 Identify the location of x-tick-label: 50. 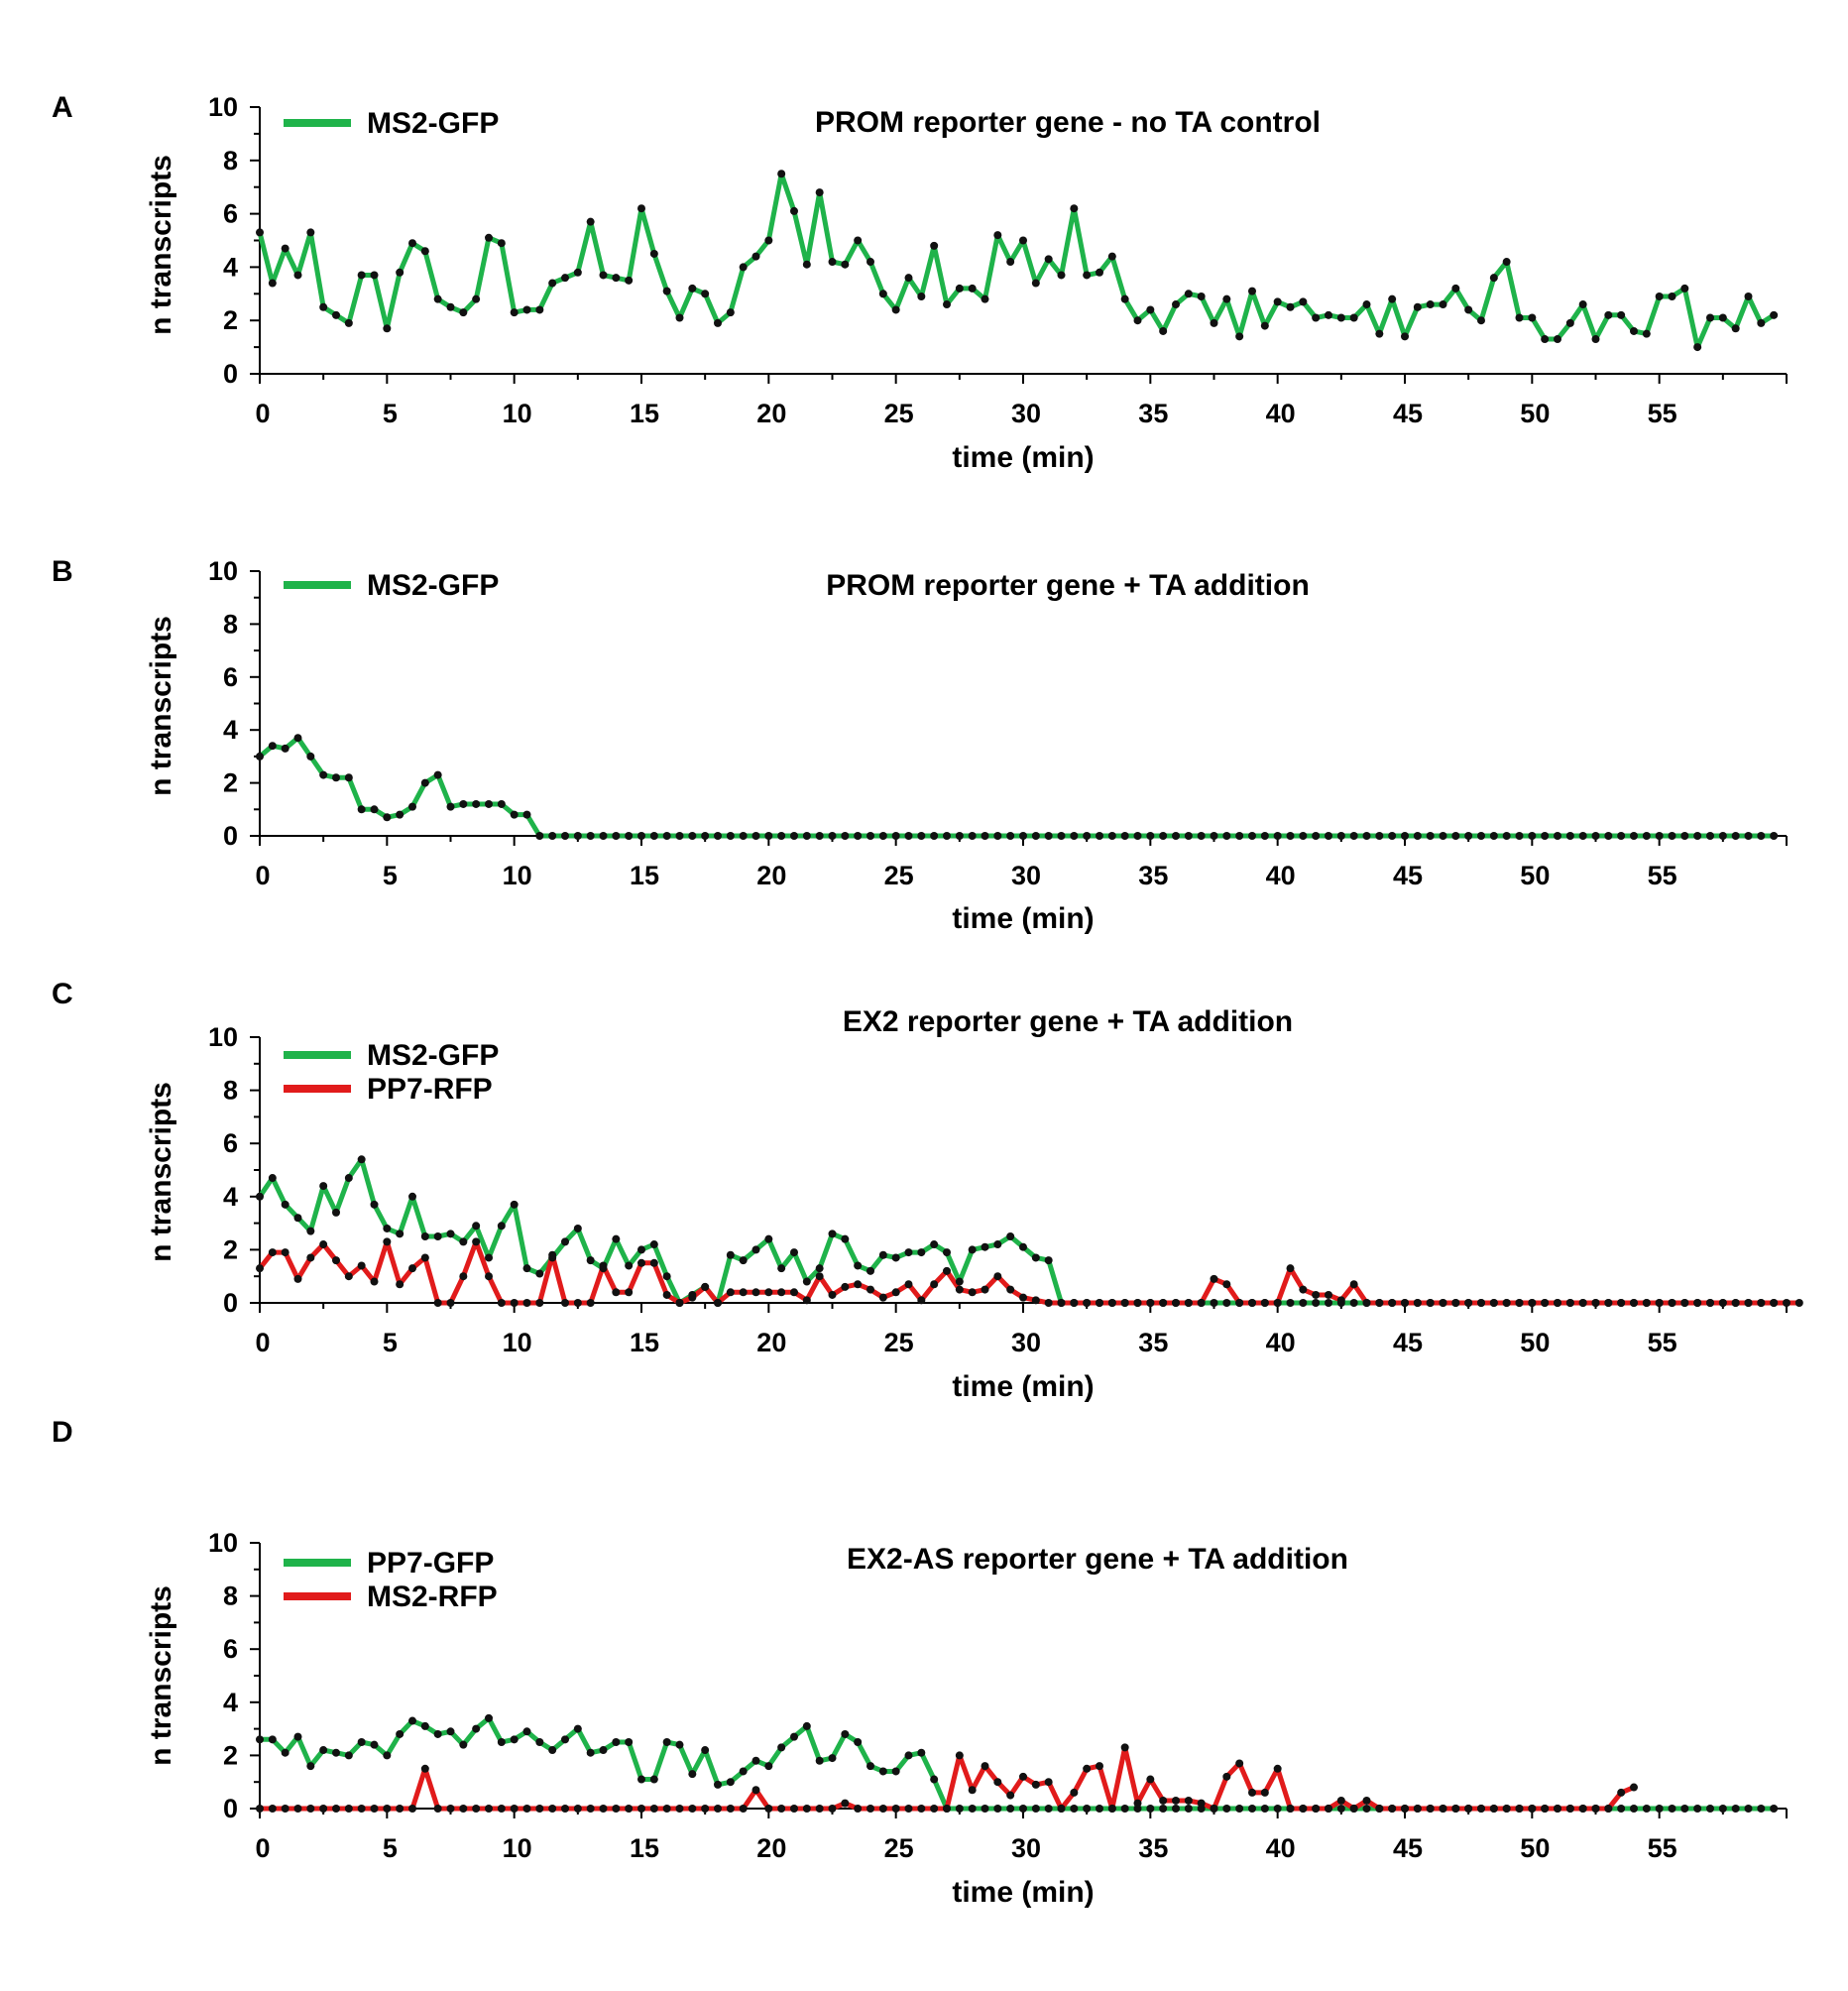
(1535, 1848).